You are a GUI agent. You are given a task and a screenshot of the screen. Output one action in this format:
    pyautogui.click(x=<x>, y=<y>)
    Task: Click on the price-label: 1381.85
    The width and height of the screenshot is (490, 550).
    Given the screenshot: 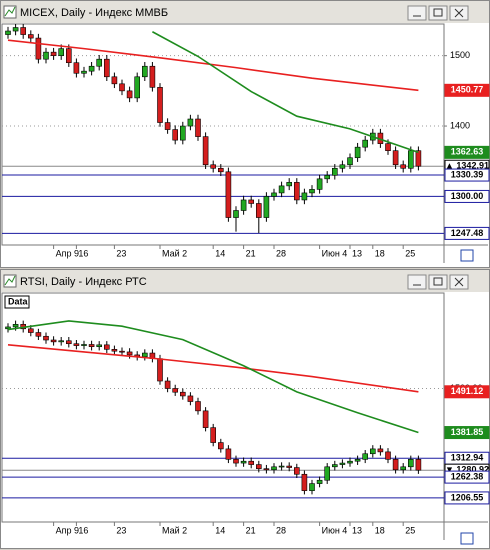 What is the action you would take?
    pyautogui.click(x=467, y=432)
    